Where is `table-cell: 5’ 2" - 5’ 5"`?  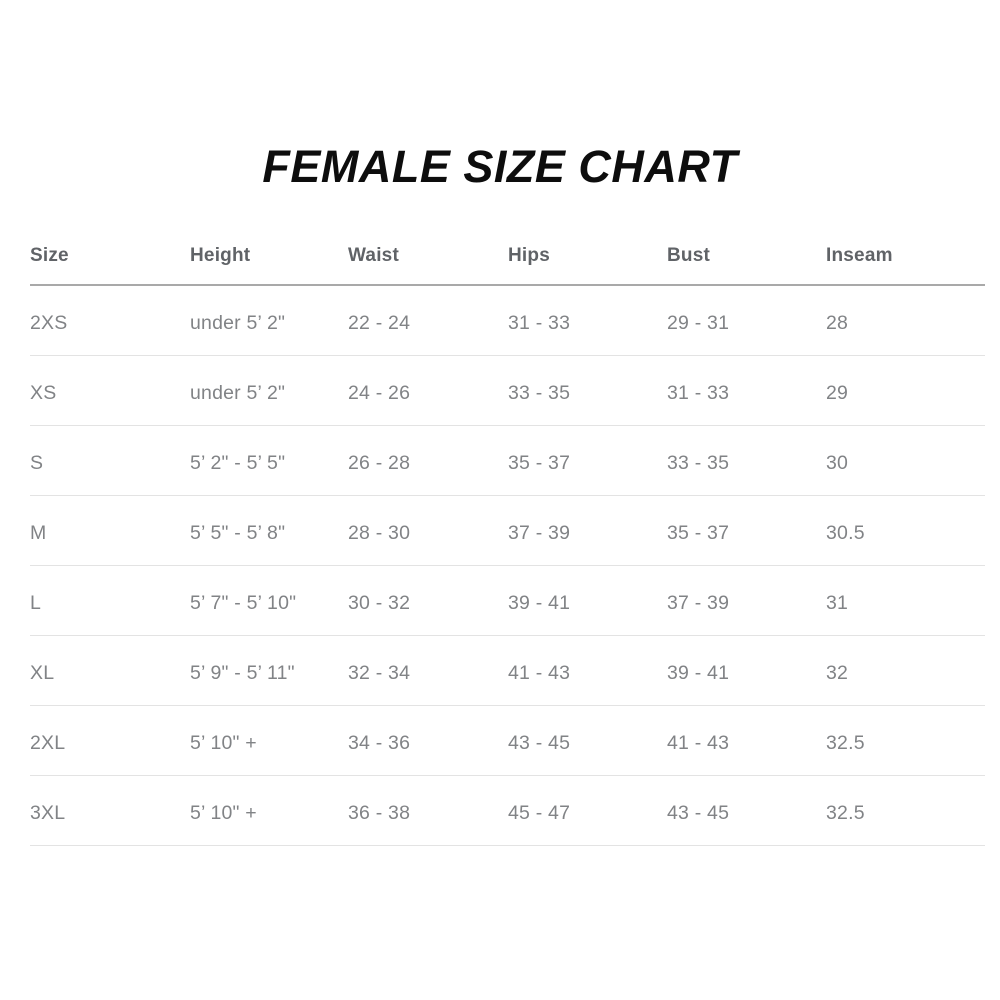 table-cell: 5’ 2" - 5’ 5" is located at coordinates (269, 460).